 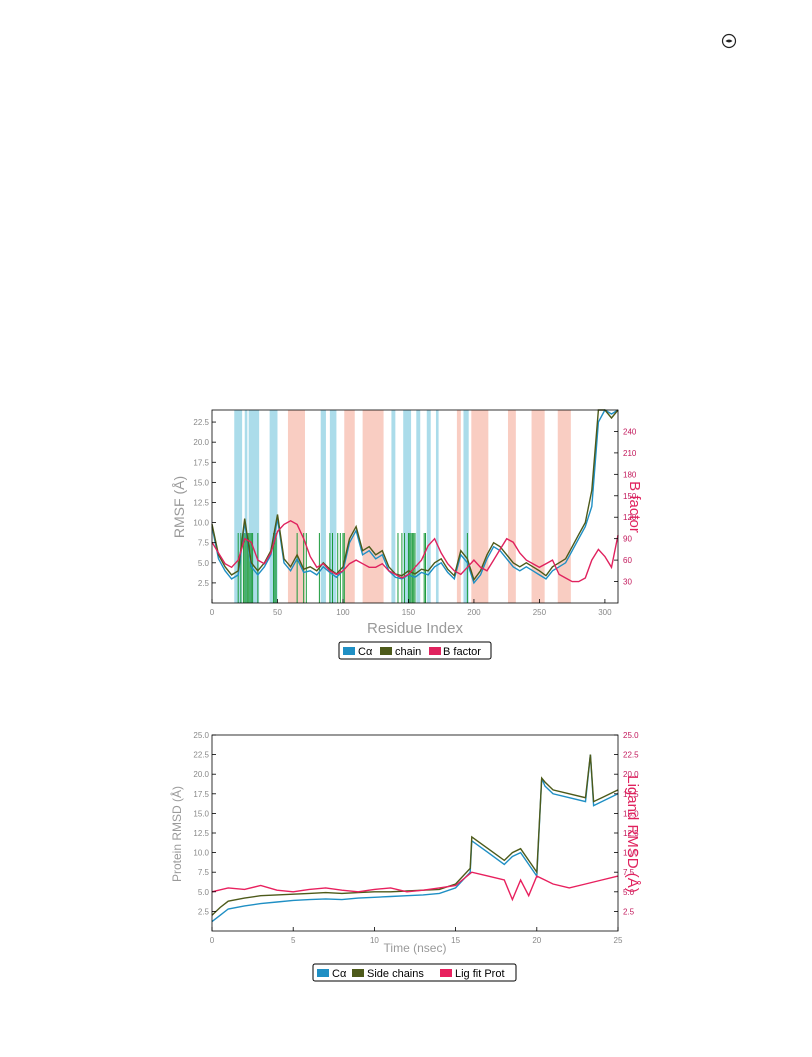 I want to click on y-right-tick-label: 120, so click(x=630, y=517).